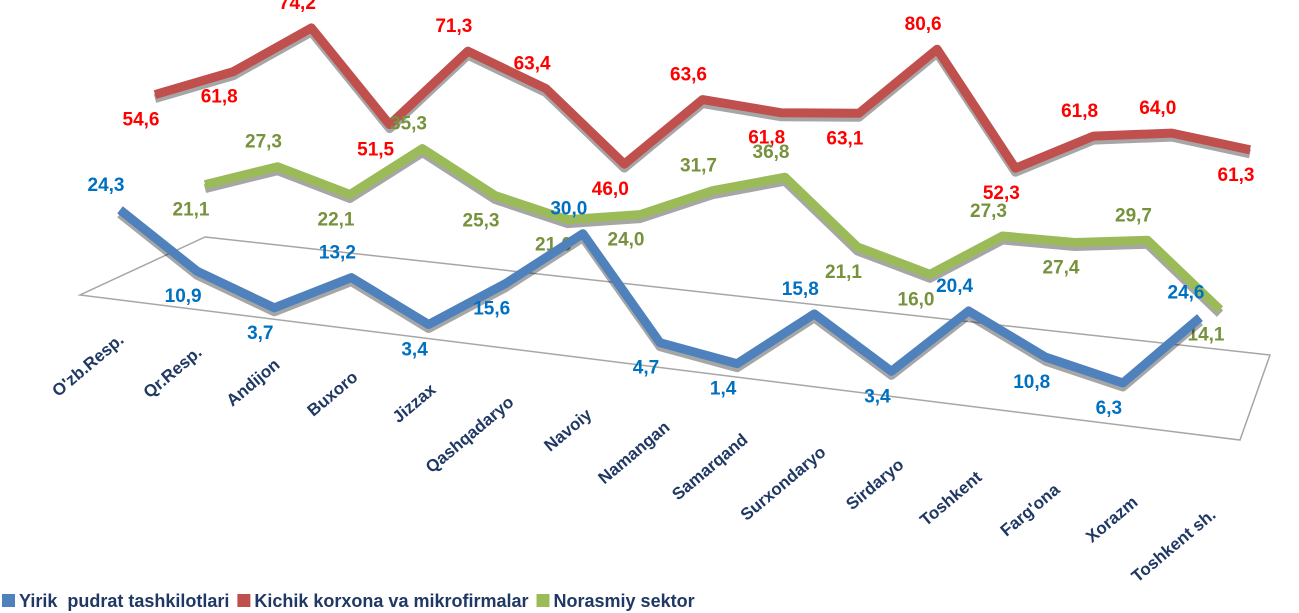  Describe the element at coordinates (723, 389) in the screenshot. I see `data-label: 1,4` at that location.